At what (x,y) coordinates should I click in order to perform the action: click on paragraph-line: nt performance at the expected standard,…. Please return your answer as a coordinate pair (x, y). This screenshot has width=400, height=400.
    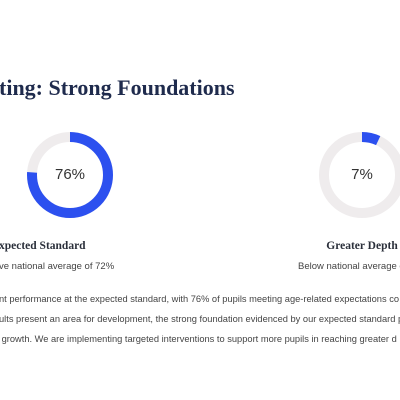
    Looking at the image, I should click on (199, 299).